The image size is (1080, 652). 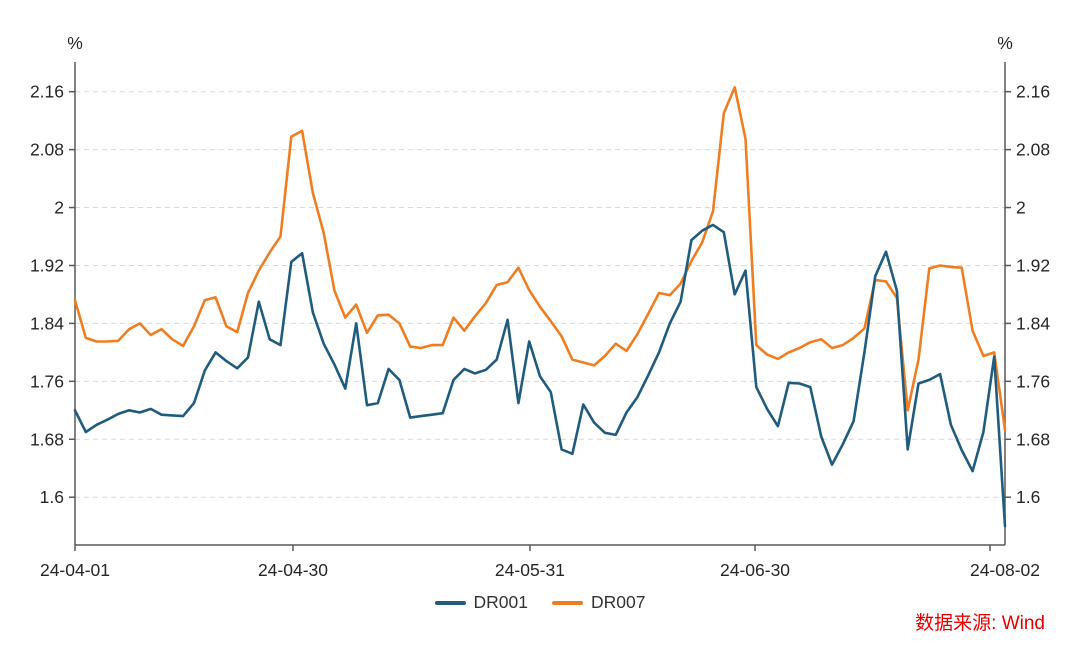 What do you see at coordinates (52, 497) in the screenshot?
I see `y-axis-label-left: 1.6` at bounding box center [52, 497].